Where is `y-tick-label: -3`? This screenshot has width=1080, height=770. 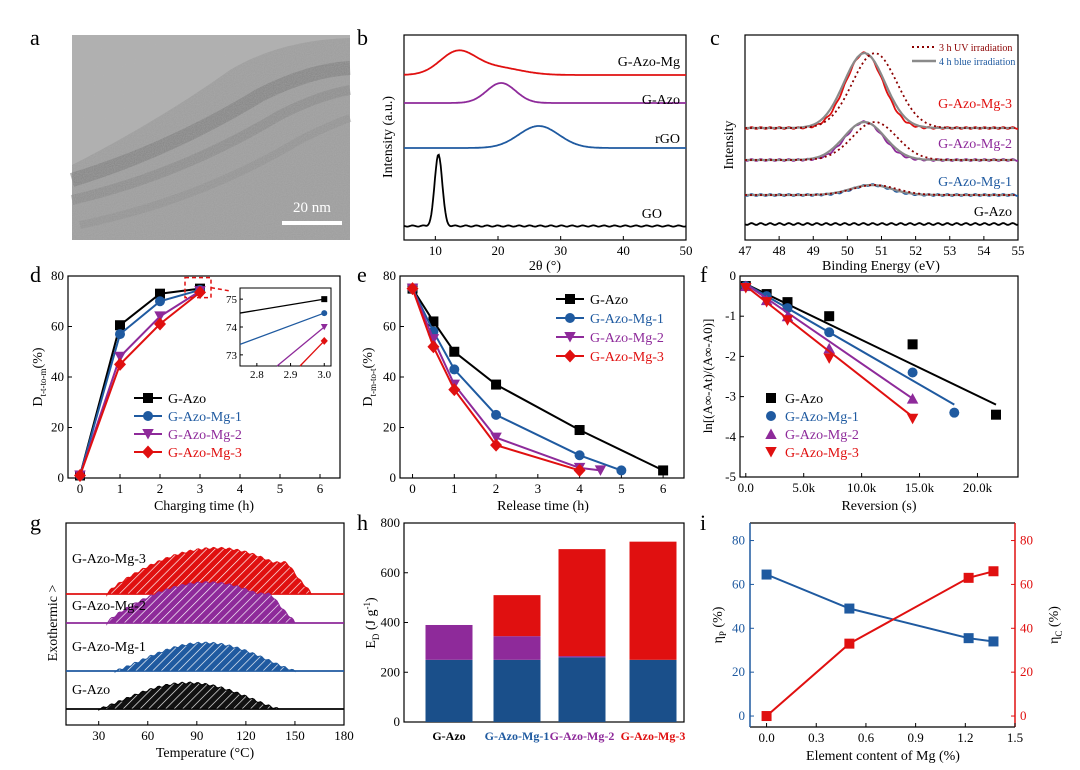 y-tick-label: -3 is located at coordinates (730, 396).